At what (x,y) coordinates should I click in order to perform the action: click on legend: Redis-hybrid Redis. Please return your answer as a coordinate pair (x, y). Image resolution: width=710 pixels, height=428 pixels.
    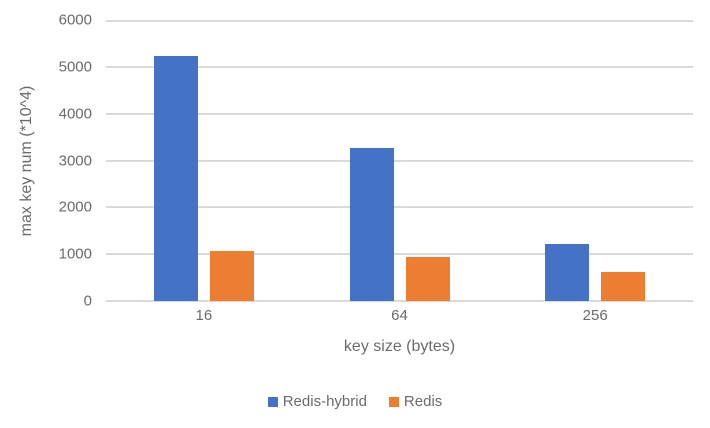
    Looking at the image, I should click on (355, 401).